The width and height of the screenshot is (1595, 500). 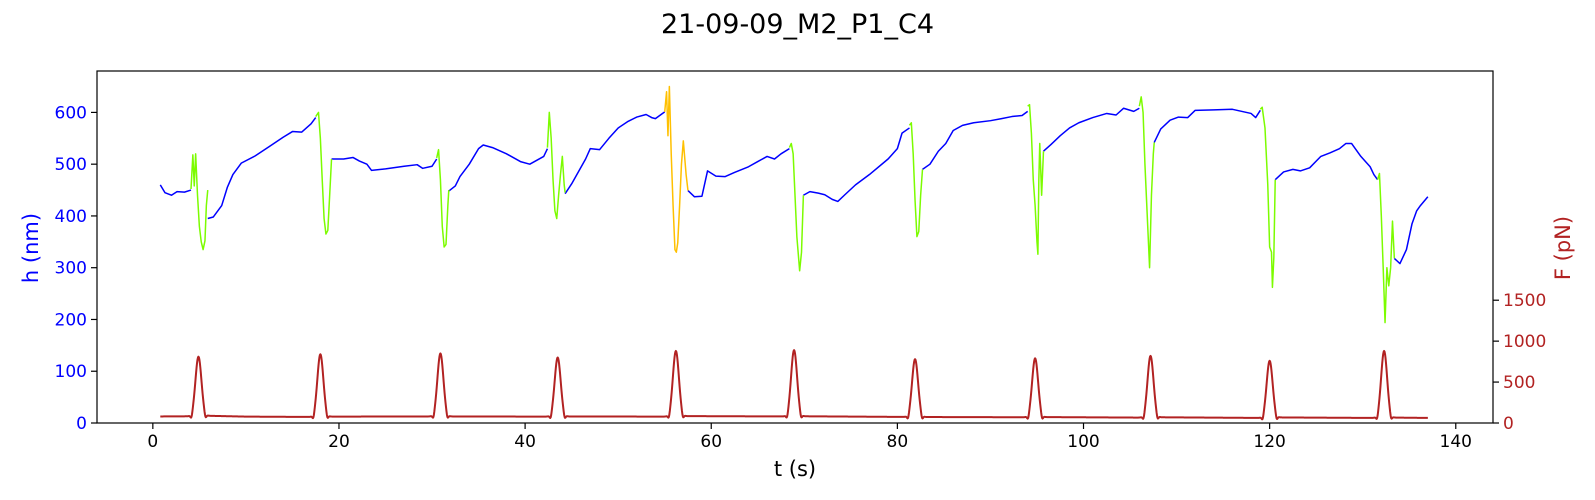 What do you see at coordinates (1563, 248) in the screenshot?
I see `y-axis-right-title: F (pN)` at bounding box center [1563, 248].